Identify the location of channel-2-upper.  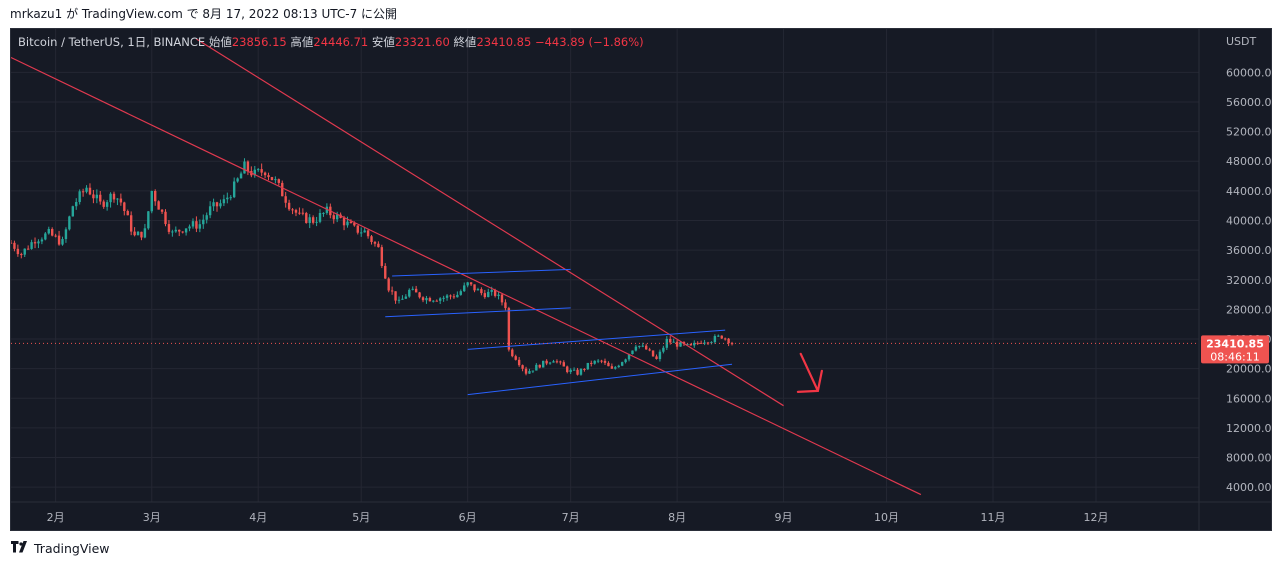
(596, 339).